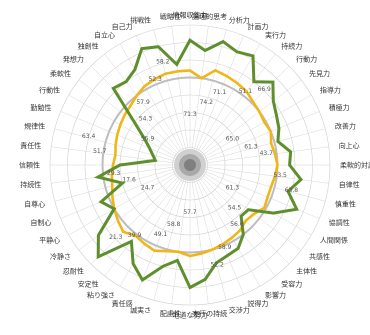 The height and width of the screenshot is (335, 370). Describe the element at coordinates (275, 35) in the screenshot. I see `axis-label: 実行力` at that location.